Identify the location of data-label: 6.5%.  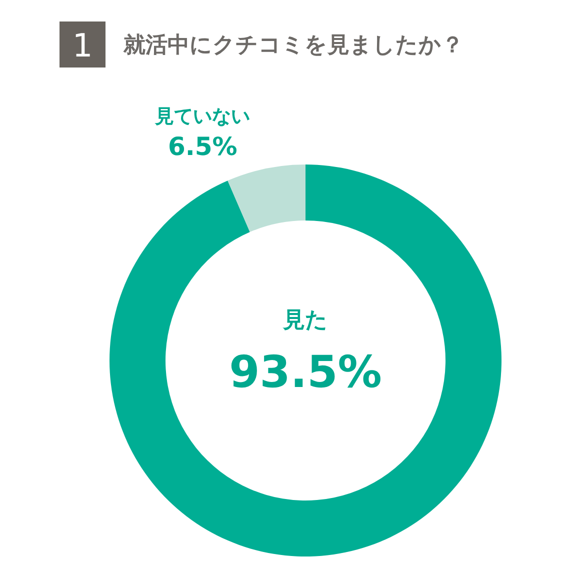
(203, 146).